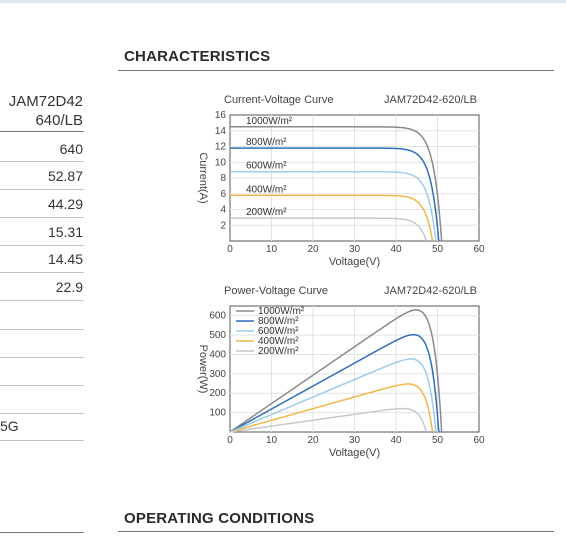 This screenshot has height=540, width=566. What do you see at coordinates (217, 393) in the screenshot?
I see `y-tick-label: 200` at bounding box center [217, 393].